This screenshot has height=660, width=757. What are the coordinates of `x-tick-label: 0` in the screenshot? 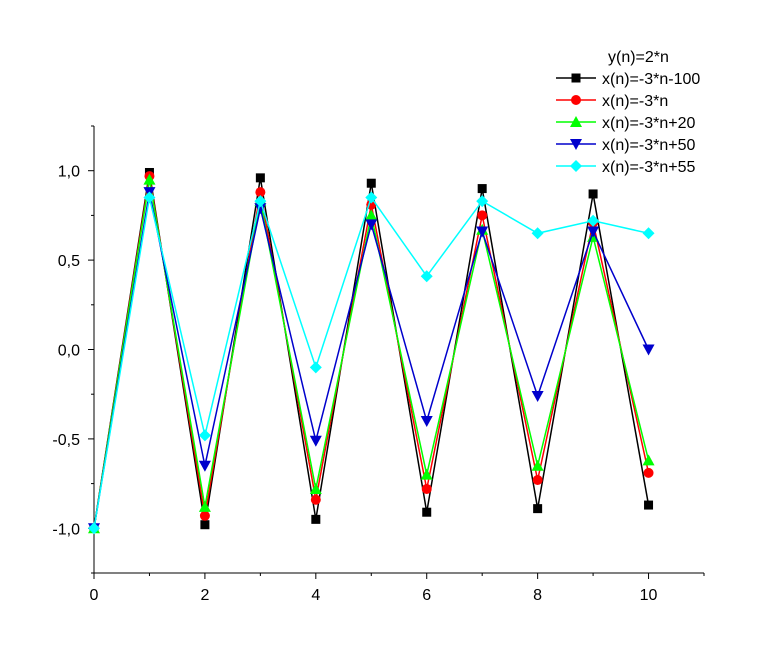 It's located at (94, 595).